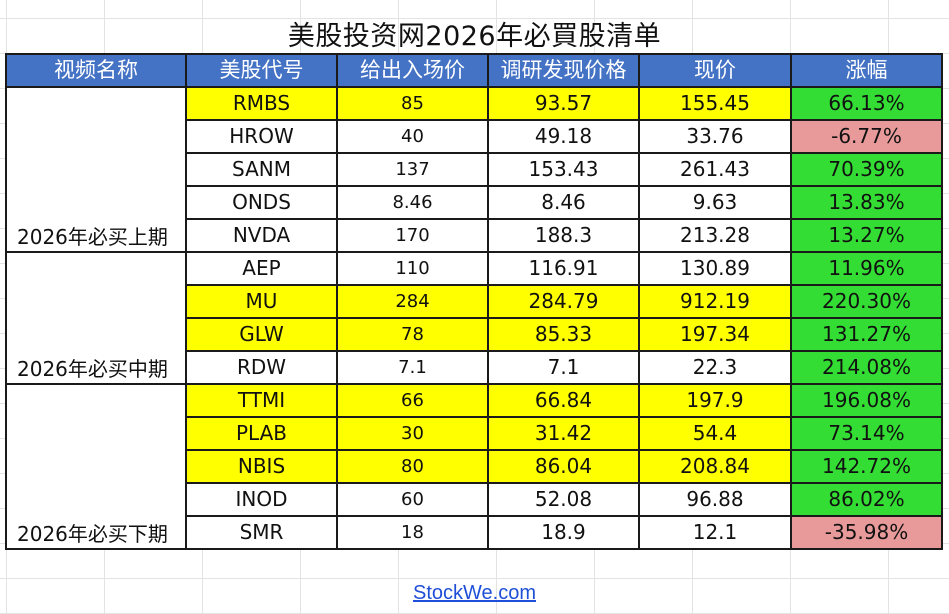  Describe the element at coordinates (563, 400) in the screenshot. I see `research-price-cell: 66.84` at that location.